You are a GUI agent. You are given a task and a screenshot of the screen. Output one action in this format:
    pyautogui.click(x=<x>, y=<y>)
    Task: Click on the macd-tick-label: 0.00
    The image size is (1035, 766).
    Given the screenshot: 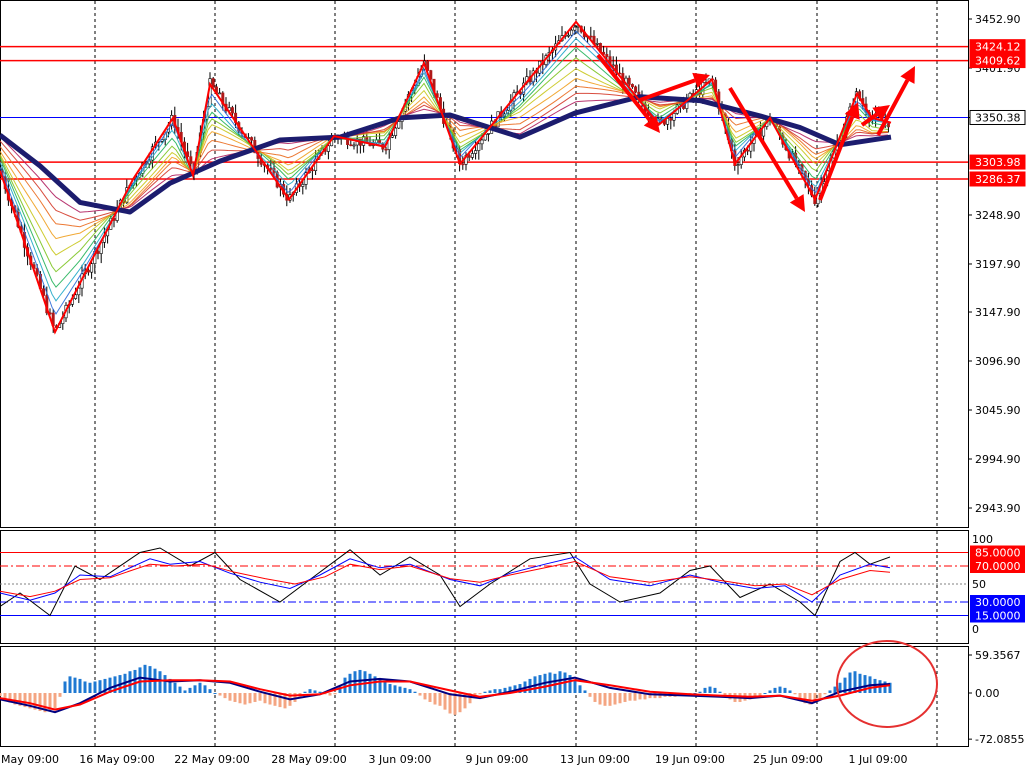 What is the action you would take?
    pyautogui.click(x=987, y=693)
    